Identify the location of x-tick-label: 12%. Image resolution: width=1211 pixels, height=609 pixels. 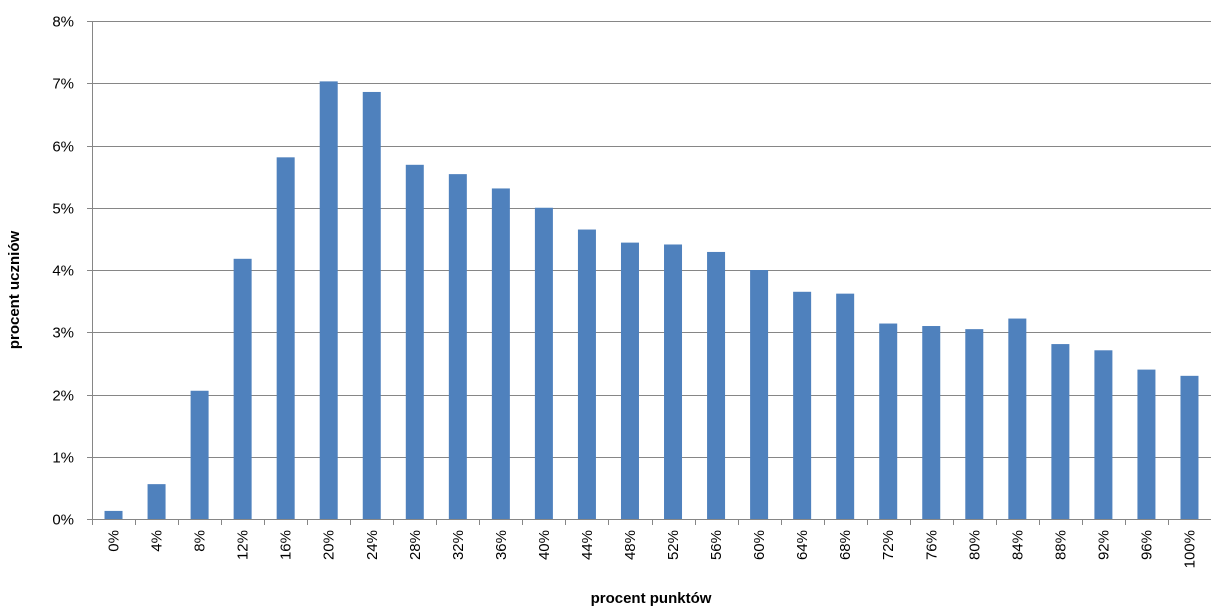
(243, 545).